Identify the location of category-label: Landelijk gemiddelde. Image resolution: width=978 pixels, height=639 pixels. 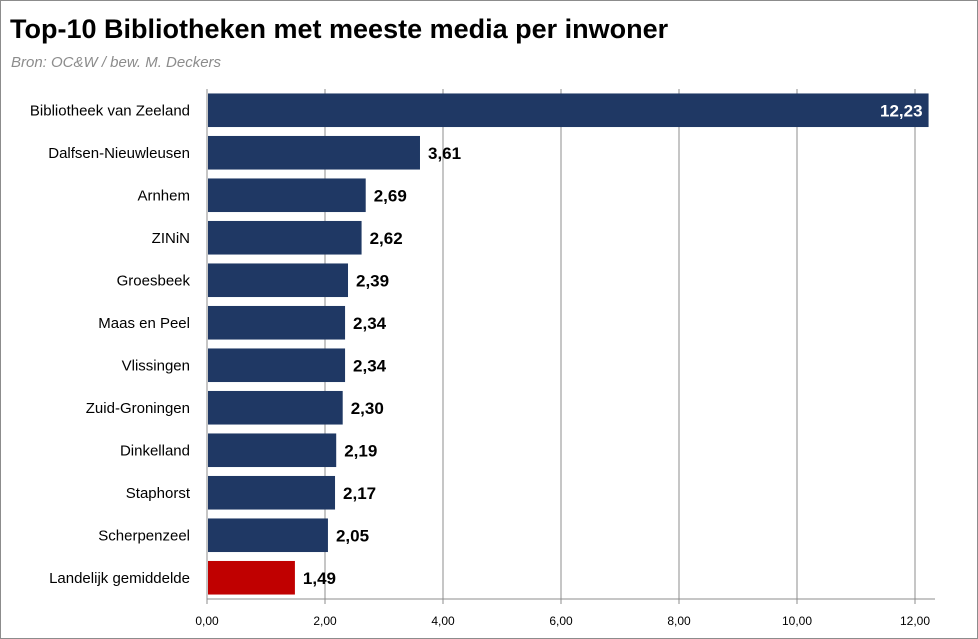
(119, 578).